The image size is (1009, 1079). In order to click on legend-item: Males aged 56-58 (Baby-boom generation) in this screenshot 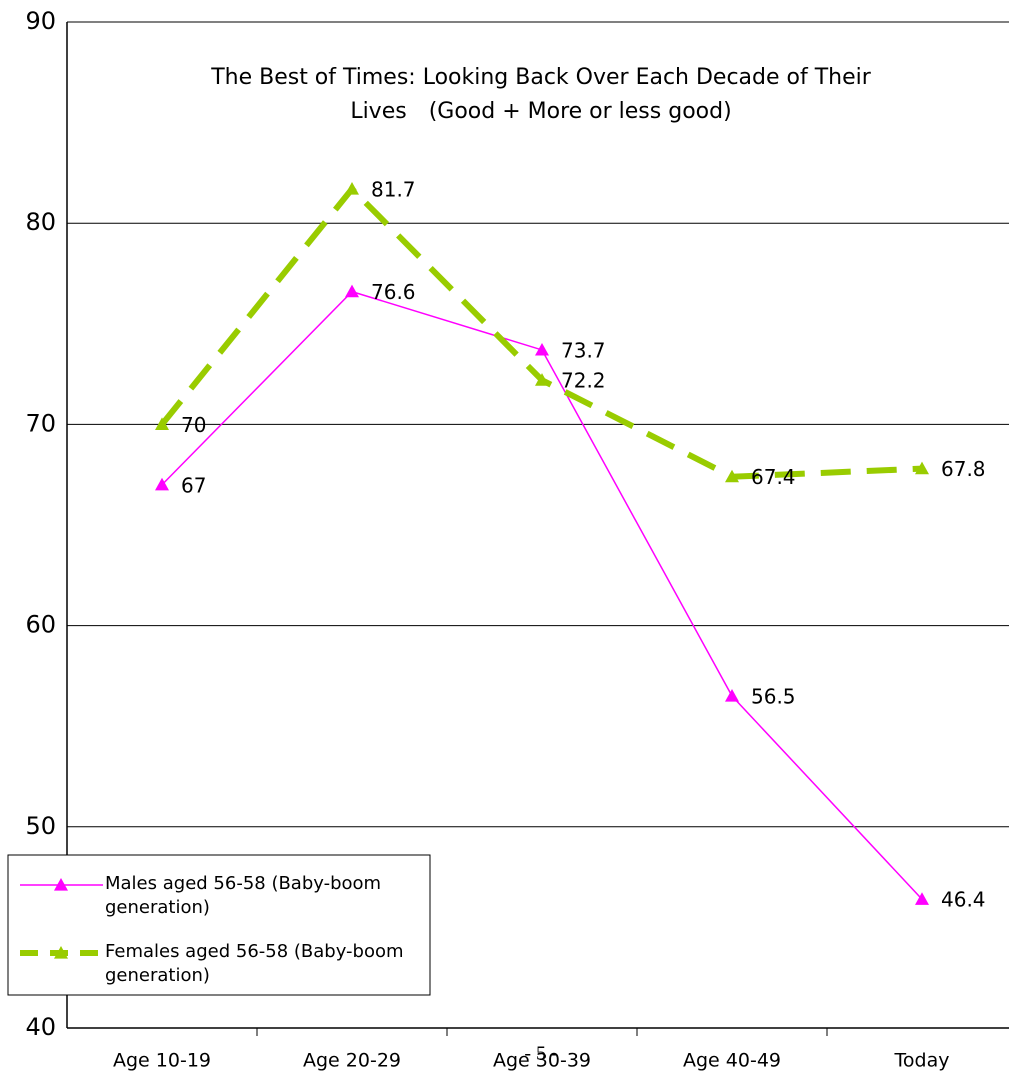, I will do `click(243, 895)`.